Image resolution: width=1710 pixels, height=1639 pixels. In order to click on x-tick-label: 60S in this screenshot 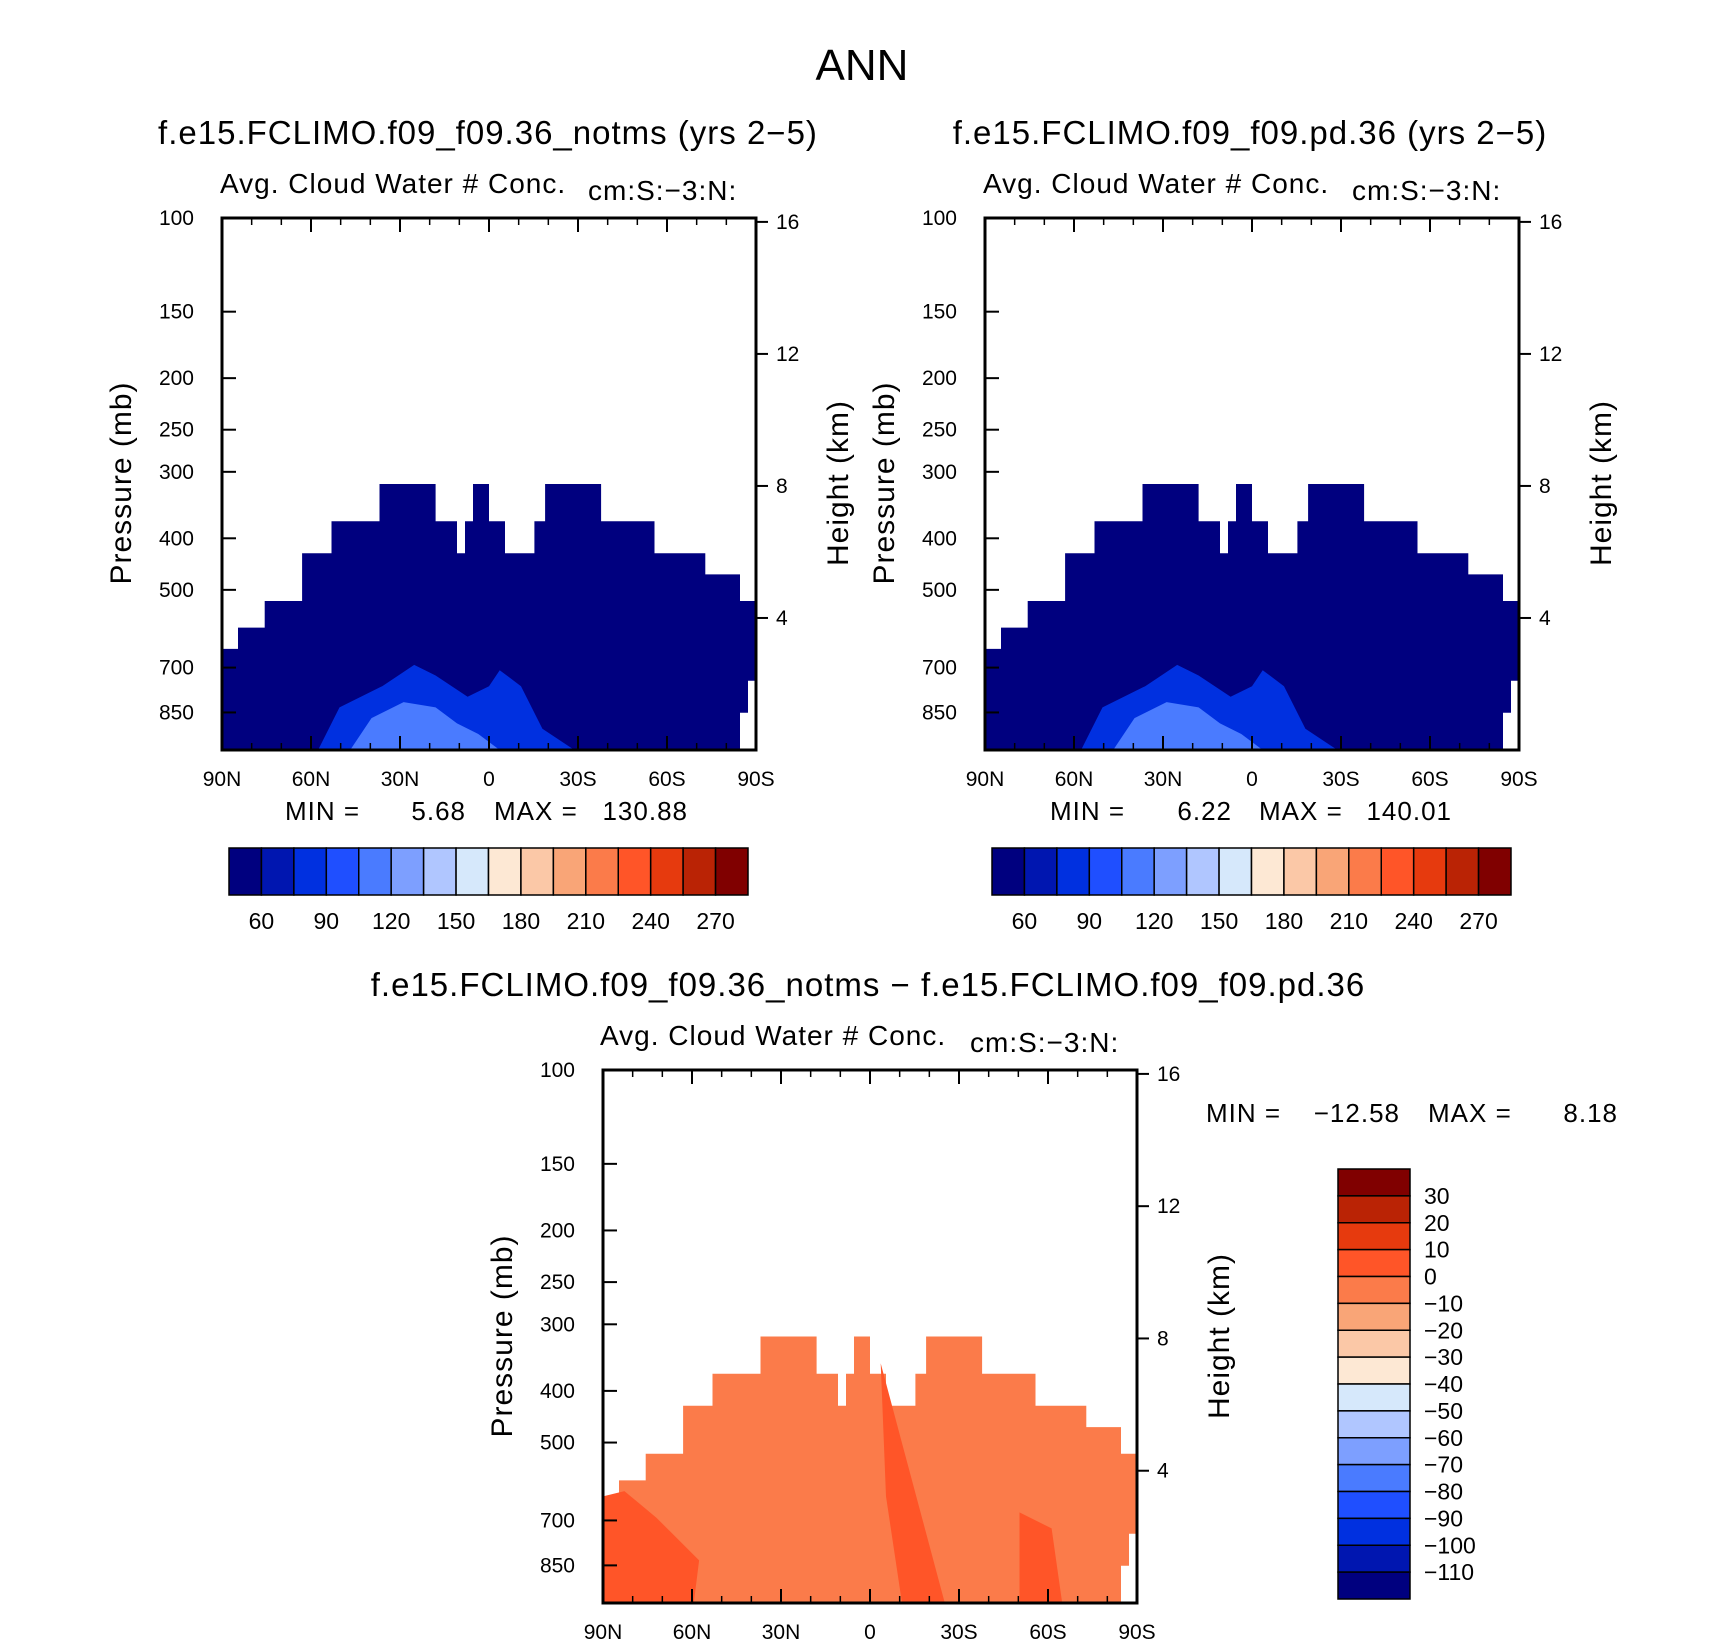, I will do `click(666, 779)`.